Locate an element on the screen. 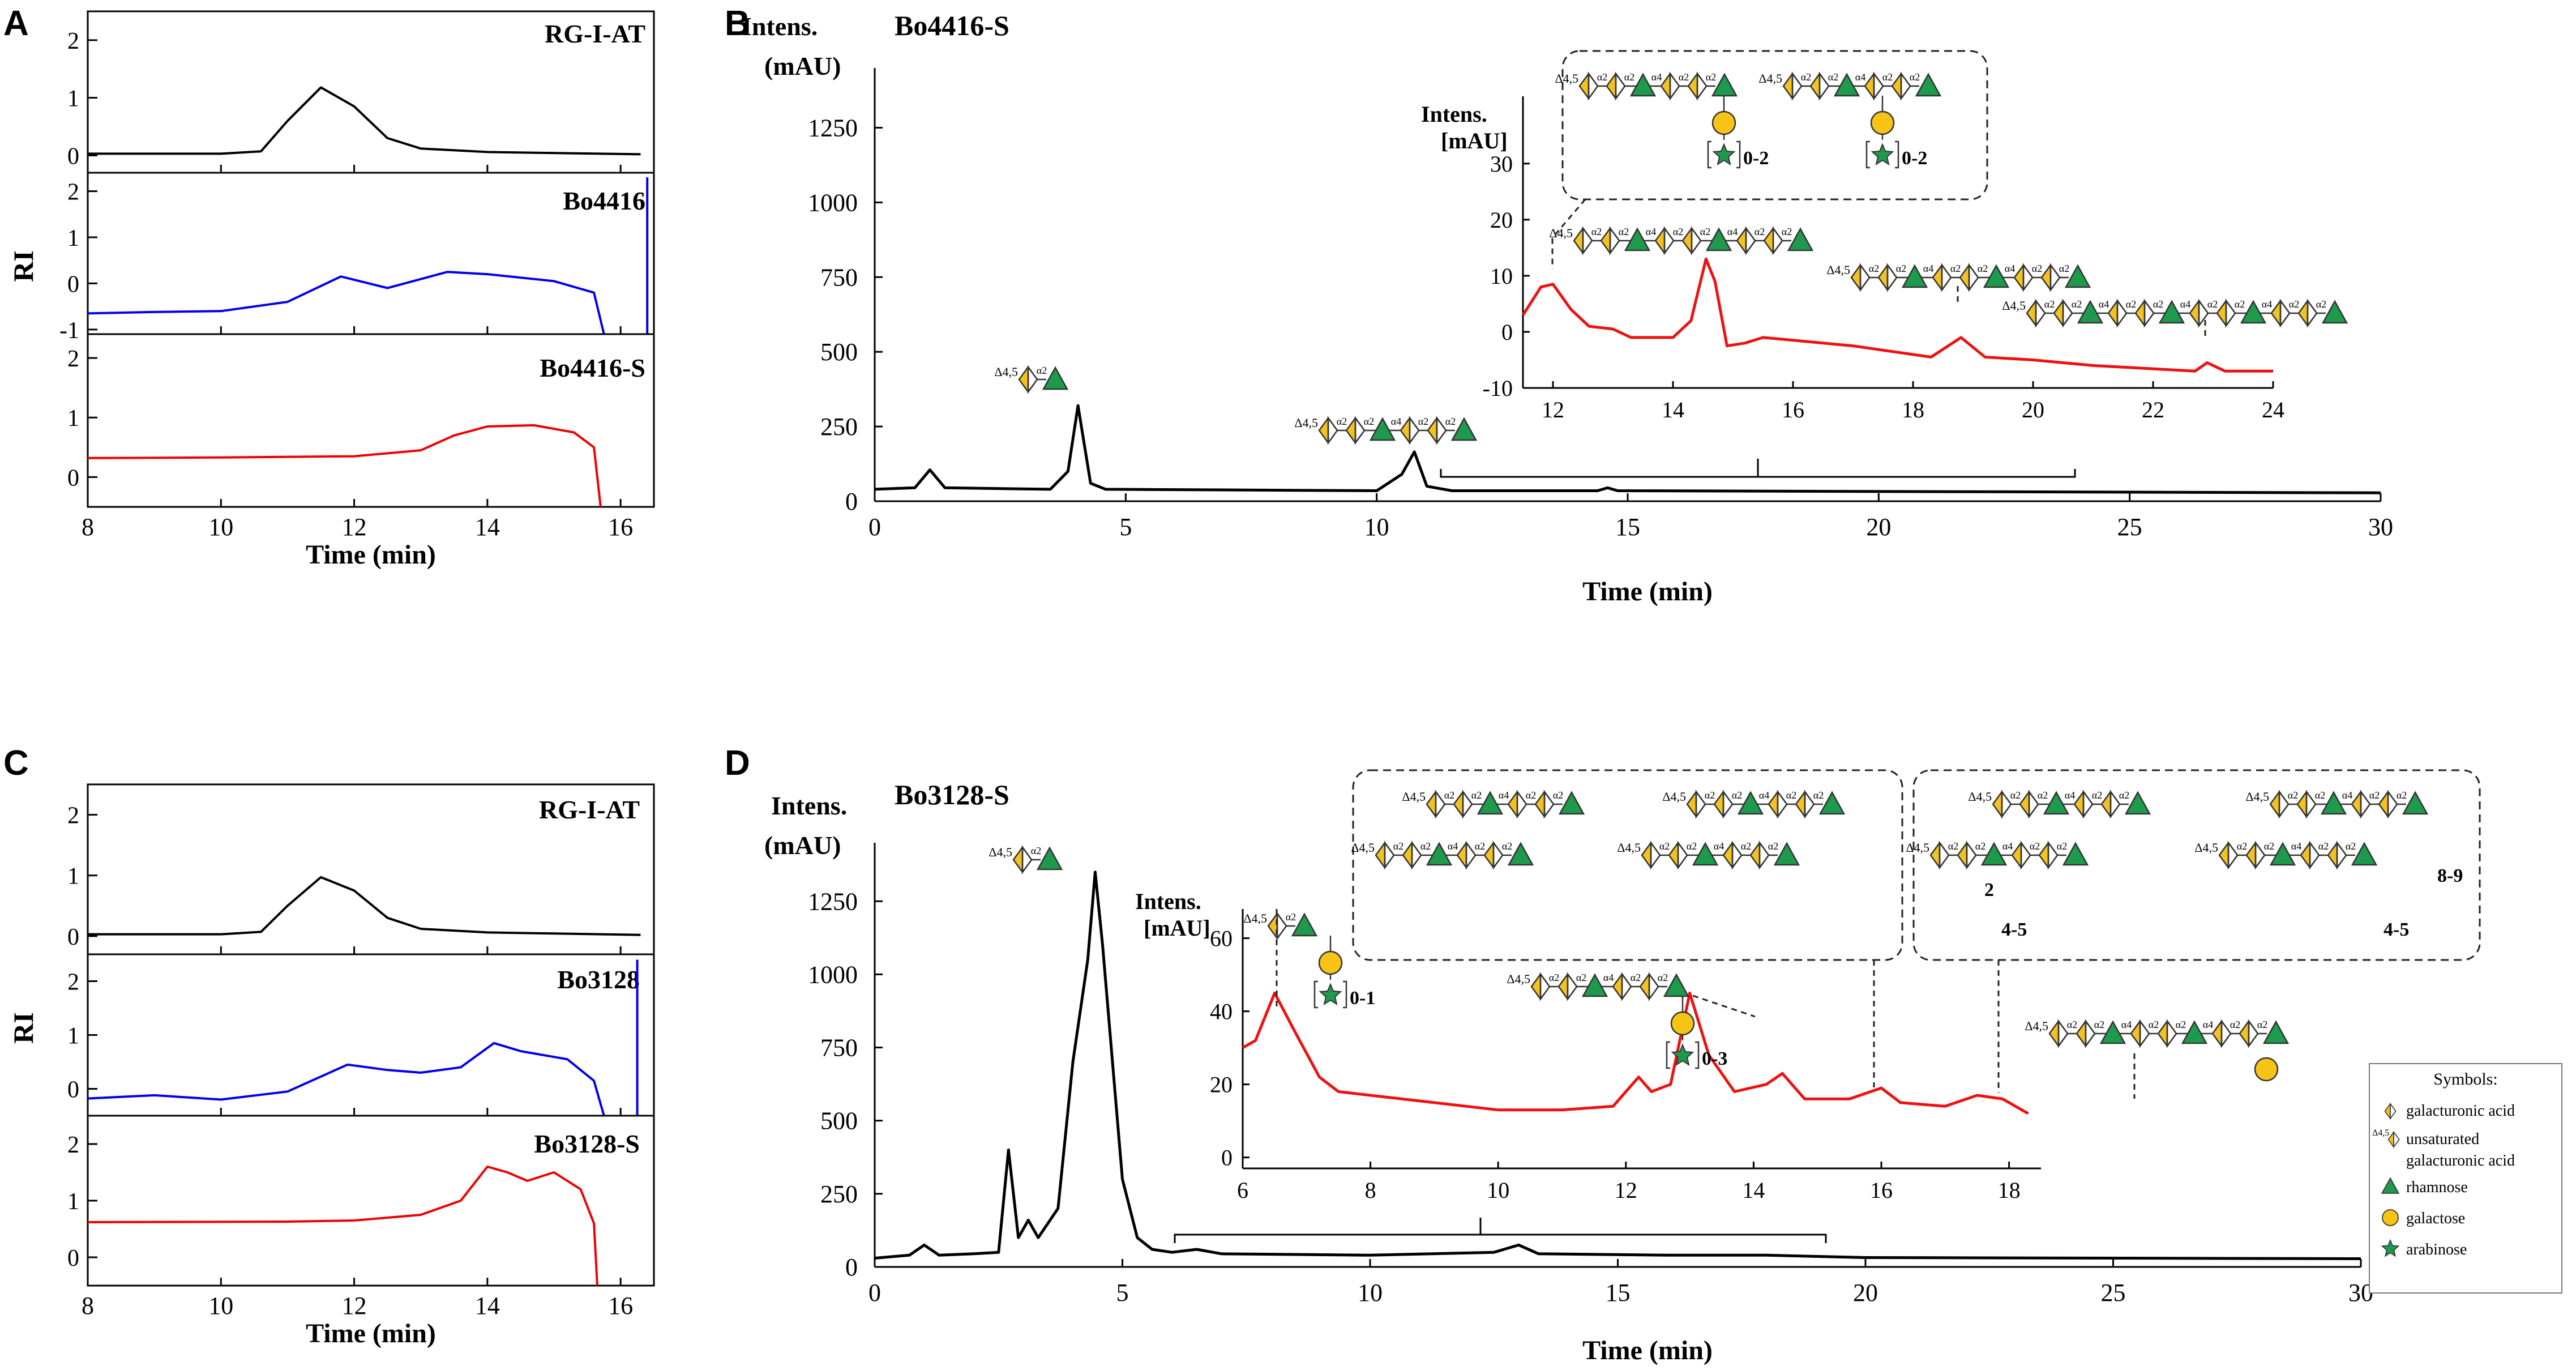 The height and width of the screenshot is (1370, 2576). arabinose-star-icon is located at coordinates (1724, 154).